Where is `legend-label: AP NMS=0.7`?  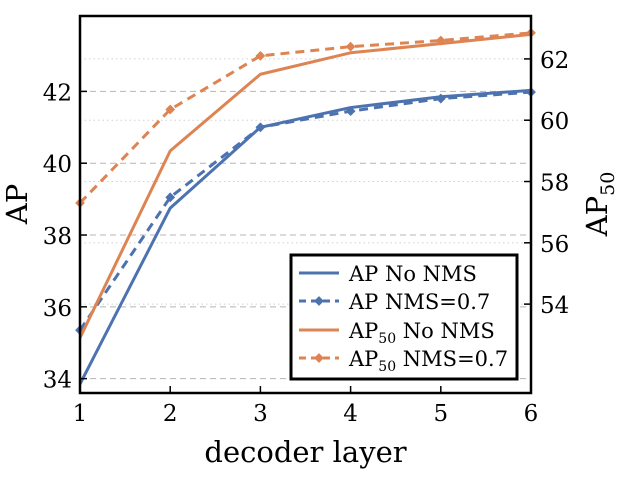 legend-label: AP NMS=0.7 is located at coordinates (419, 302).